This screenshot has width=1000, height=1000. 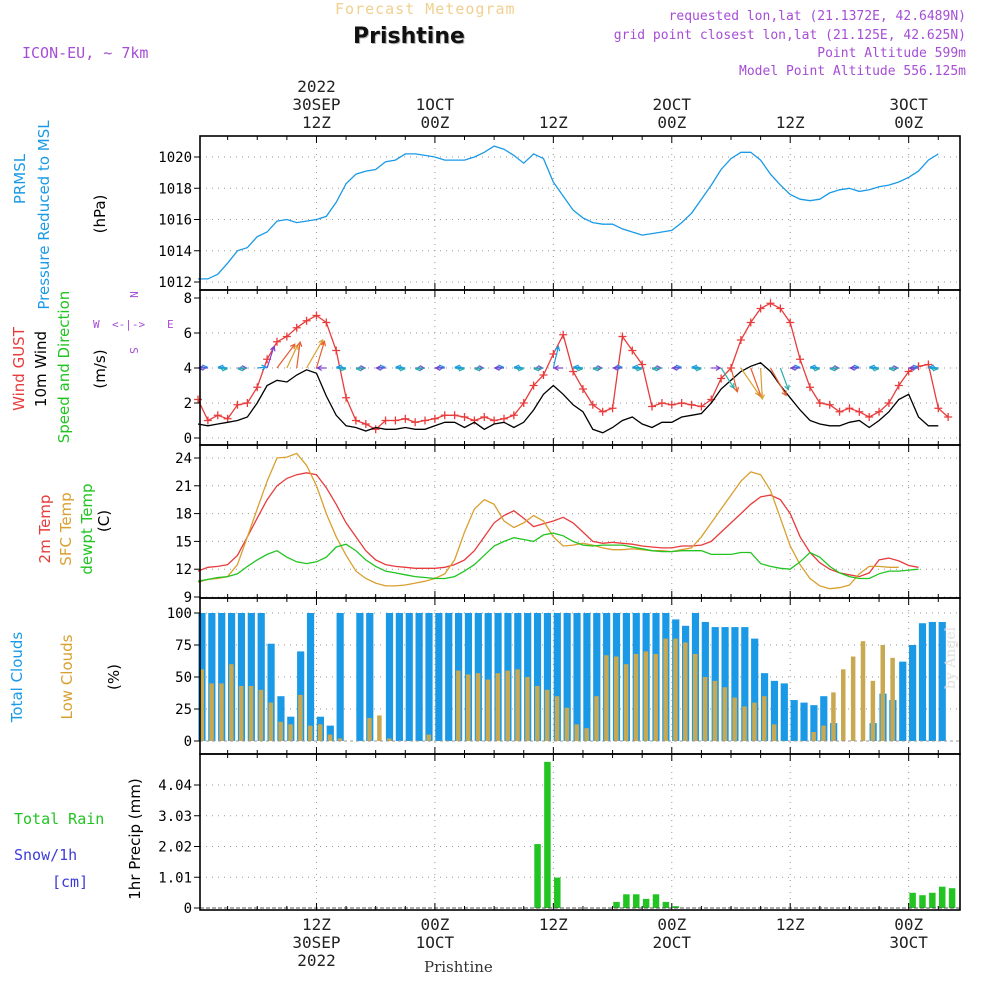 What do you see at coordinates (175, 158) in the screenshot?
I see `y-tick-label: 1020` at bounding box center [175, 158].